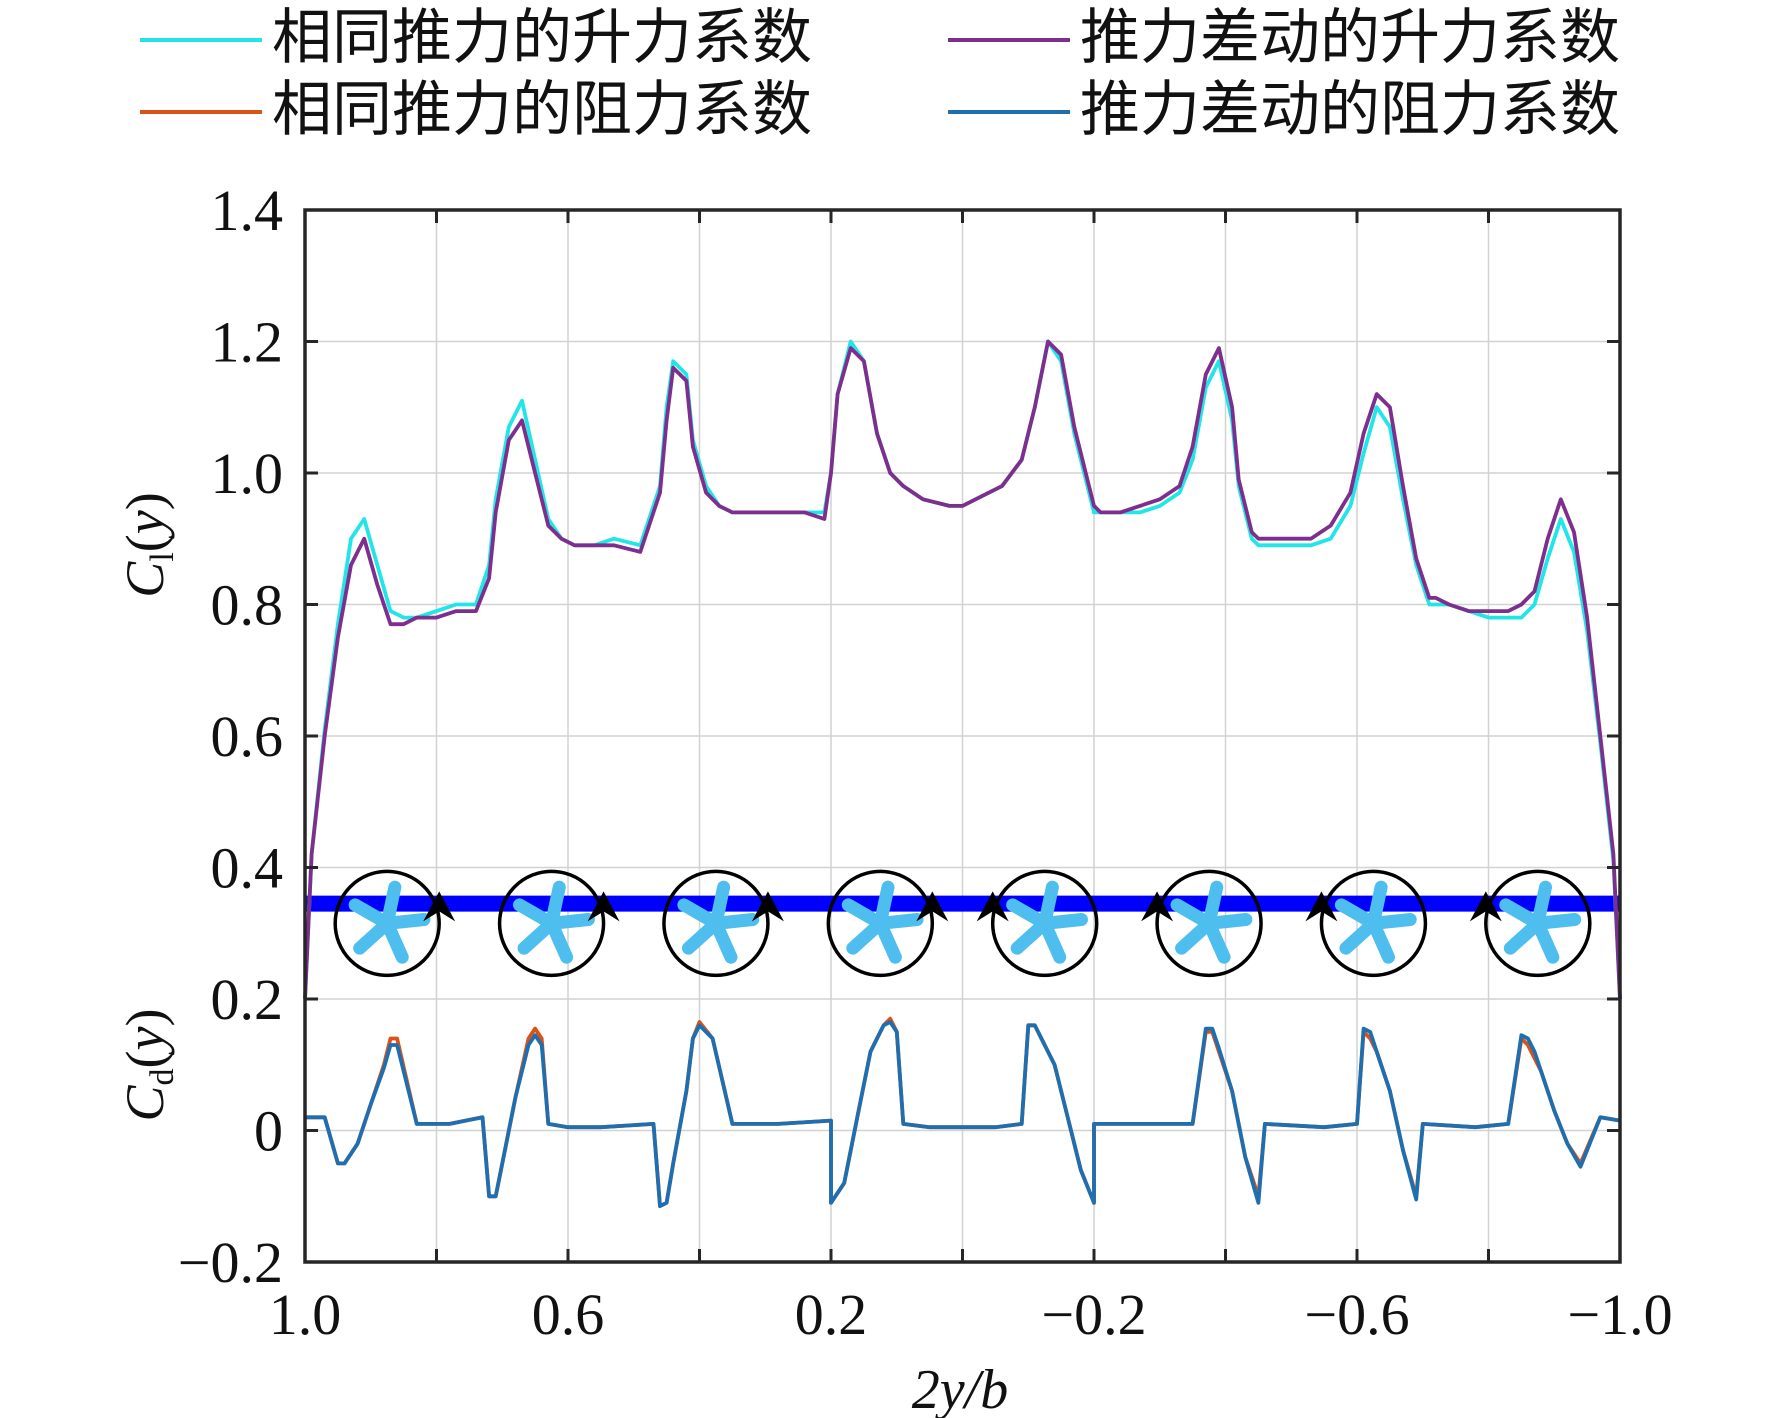 This screenshot has width=1772, height=1418. Describe the element at coordinates (1619, 1314) in the screenshot. I see `x-tick-label-10: −1.0` at that location.